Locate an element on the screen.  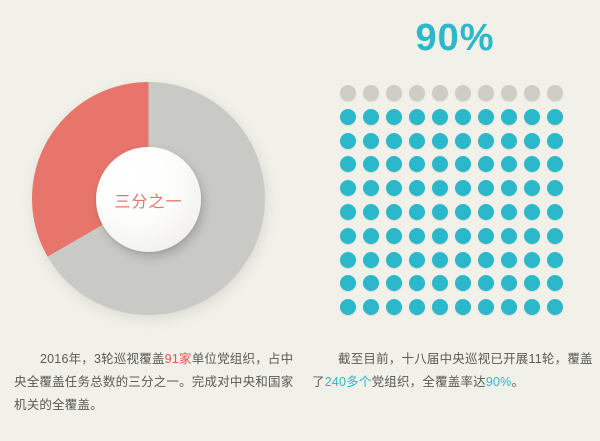
left-caption-highlight: 91家 is located at coordinates (178, 359).